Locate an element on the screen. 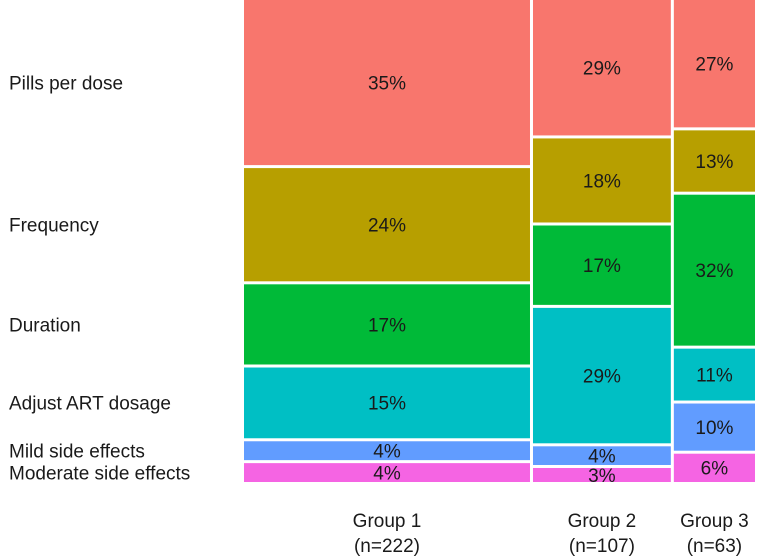 The height and width of the screenshot is (558, 757). tile-group1-moderate-side-effects is located at coordinates (387, 472).